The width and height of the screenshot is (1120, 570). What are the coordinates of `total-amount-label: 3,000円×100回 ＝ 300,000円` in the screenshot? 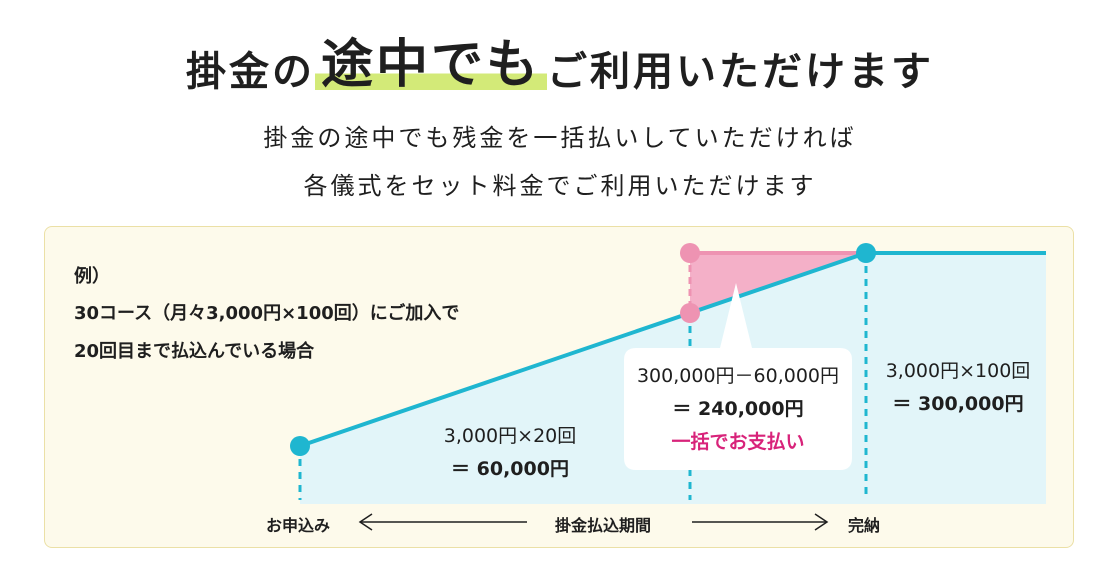 It's located at (958, 388).